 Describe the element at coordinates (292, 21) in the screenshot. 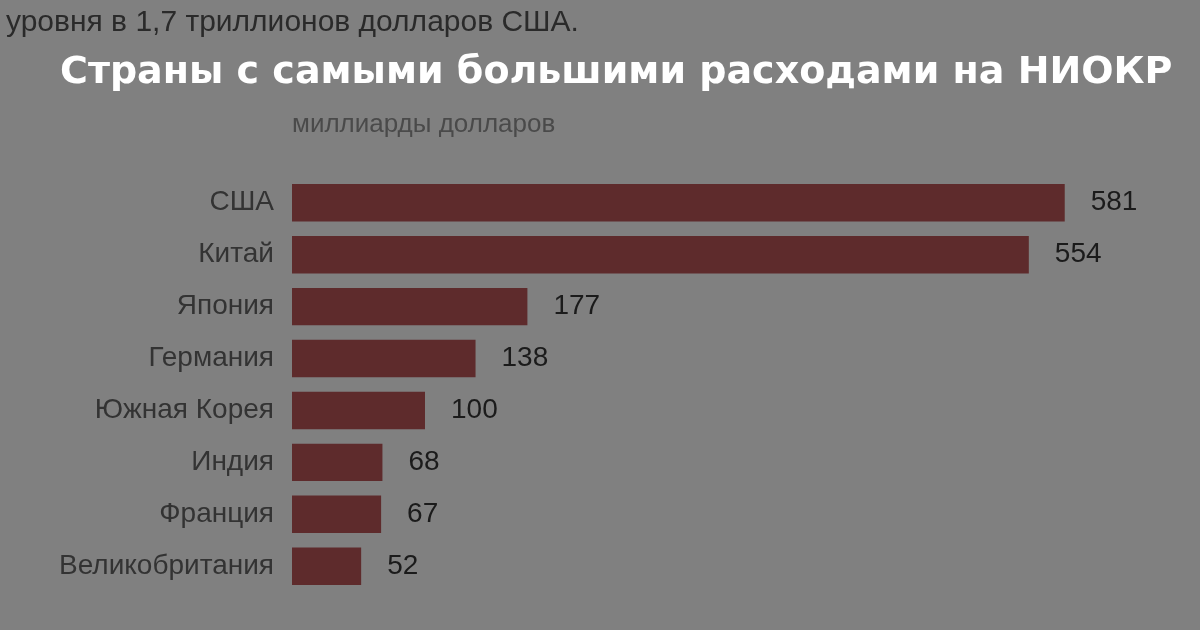

I see `chart-subtitle: уровня в 1,7 триллионов долларов США.` at that location.